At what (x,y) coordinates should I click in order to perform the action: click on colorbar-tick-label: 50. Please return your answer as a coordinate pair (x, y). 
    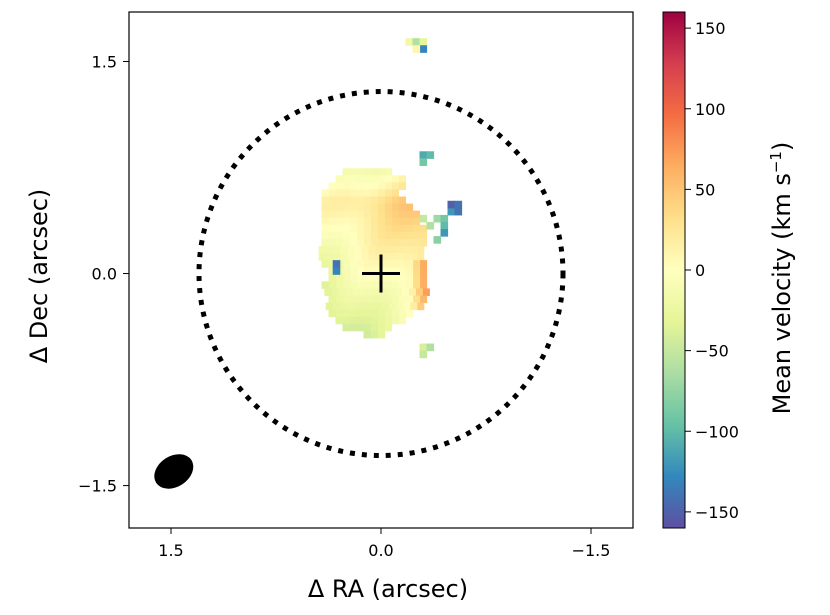
    Looking at the image, I should click on (705, 189).